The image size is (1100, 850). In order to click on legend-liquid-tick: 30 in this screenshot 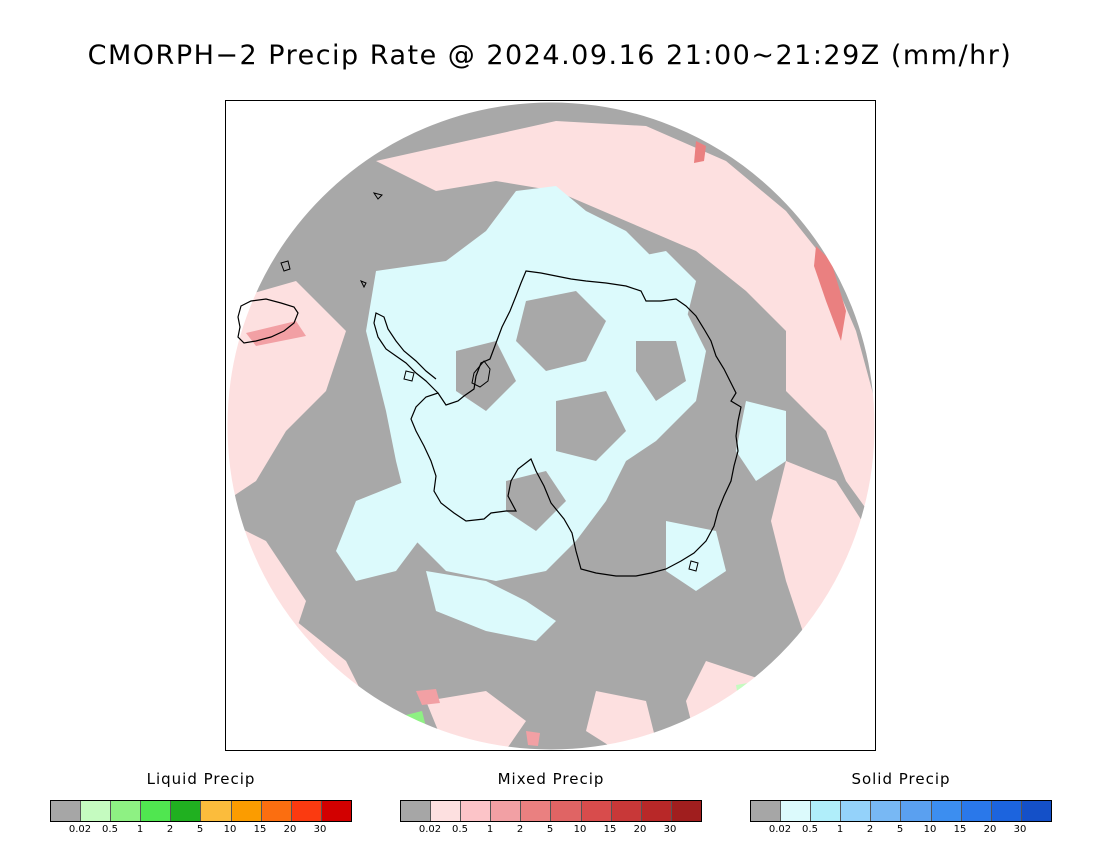, I will do `click(320, 829)`.